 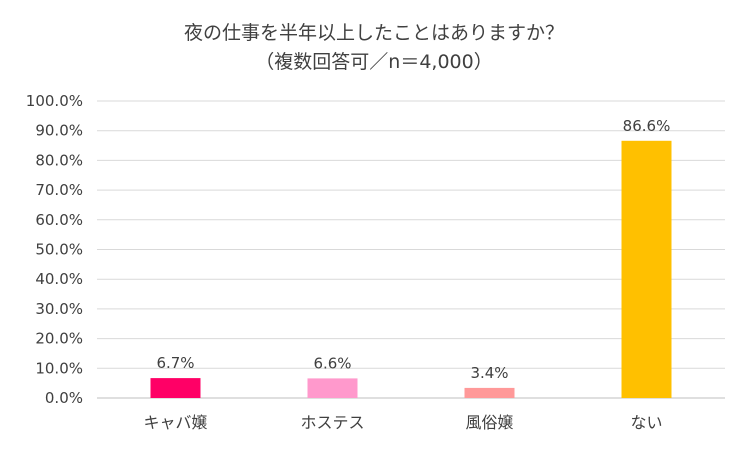 I want to click on y-tick-label: 30.0%, so click(x=59, y=309).